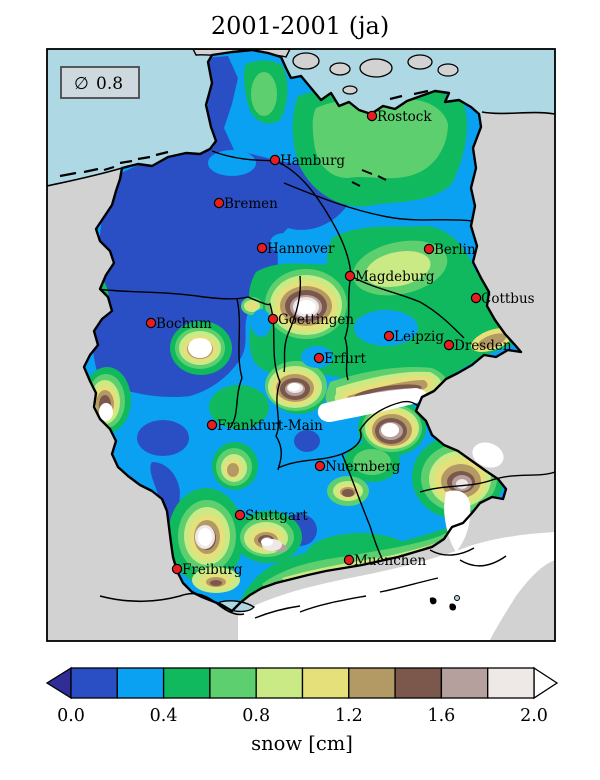  I want to click on average-box: ∅ 0.8, so click(100, 82).